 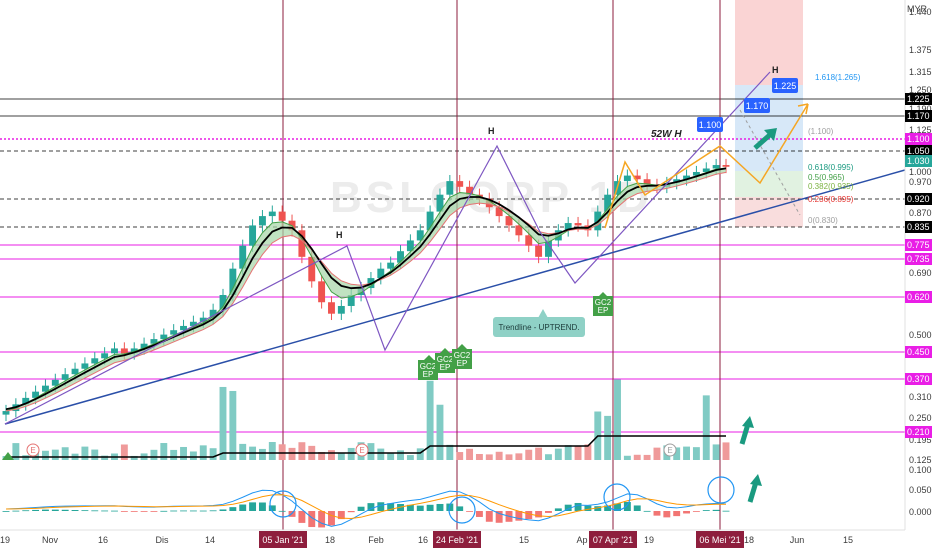 I want to click on target-box-1225: 1.225, so click(x=785, y=85).